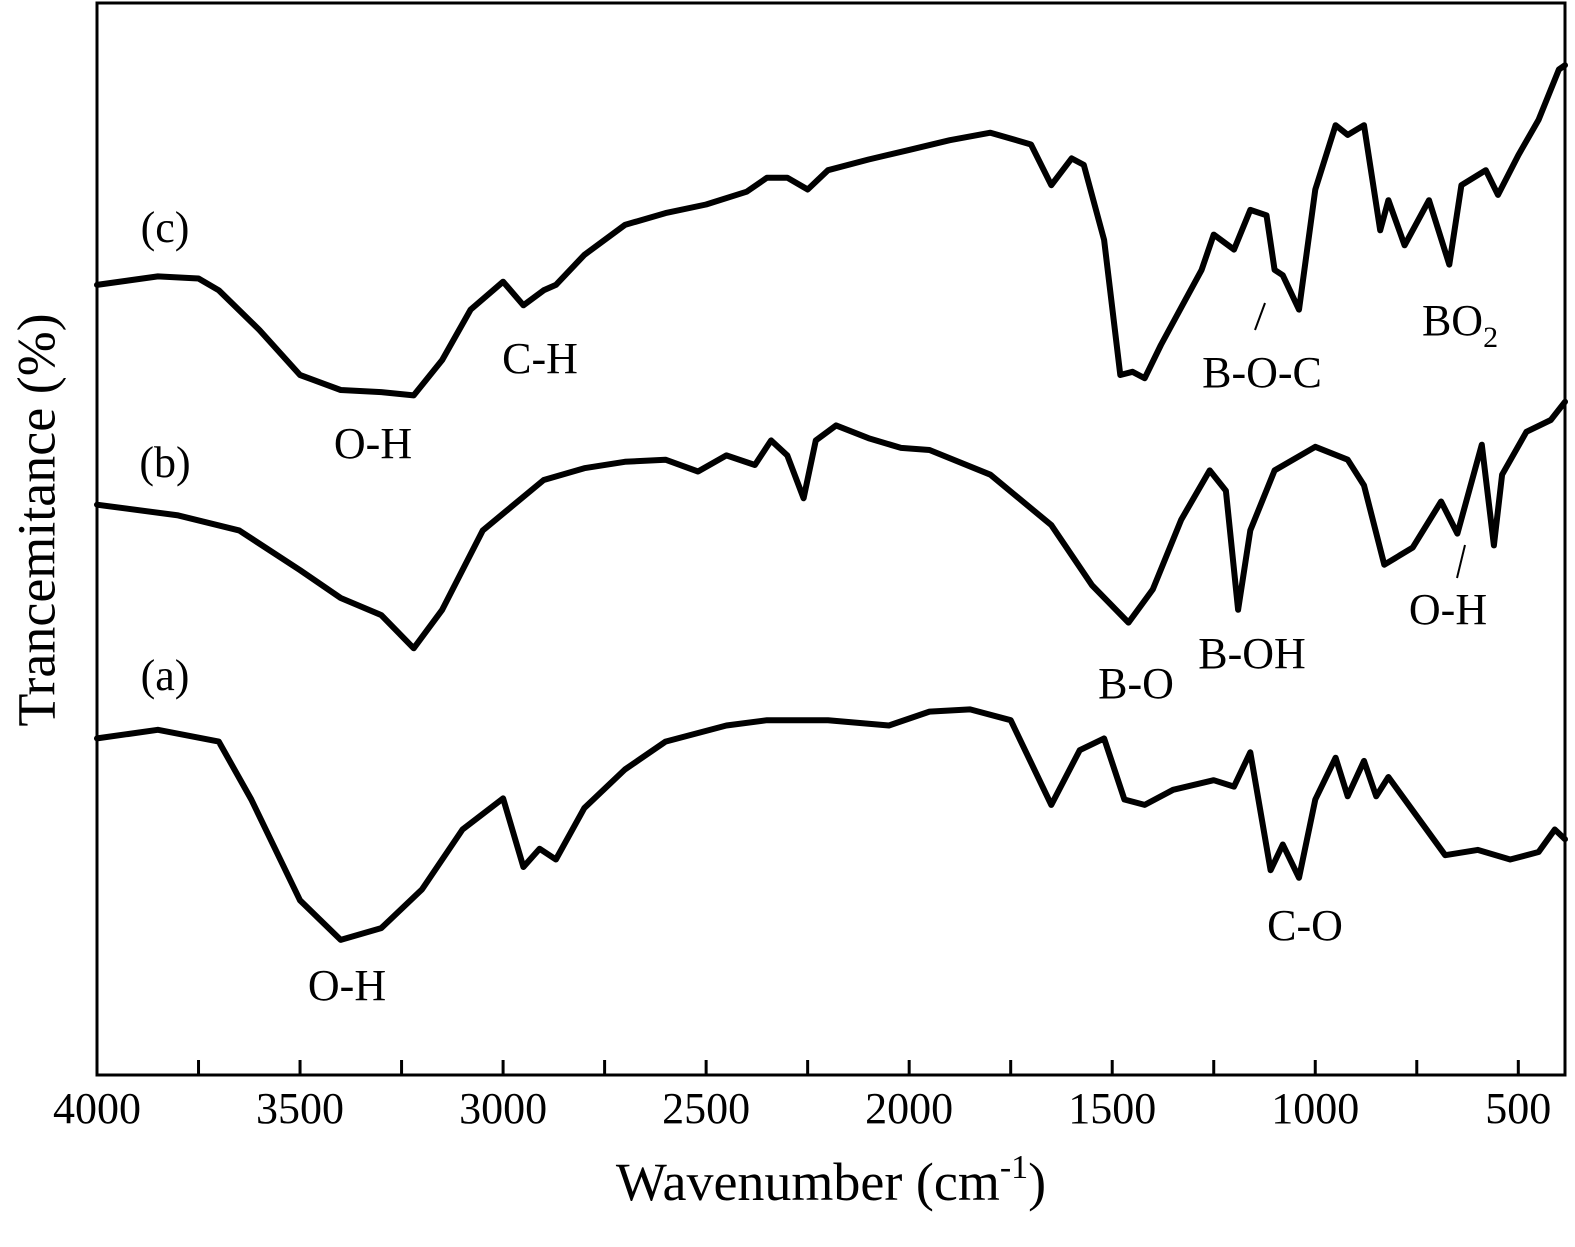  I want to click on annotation-sub: 2, so click(1490, 337).